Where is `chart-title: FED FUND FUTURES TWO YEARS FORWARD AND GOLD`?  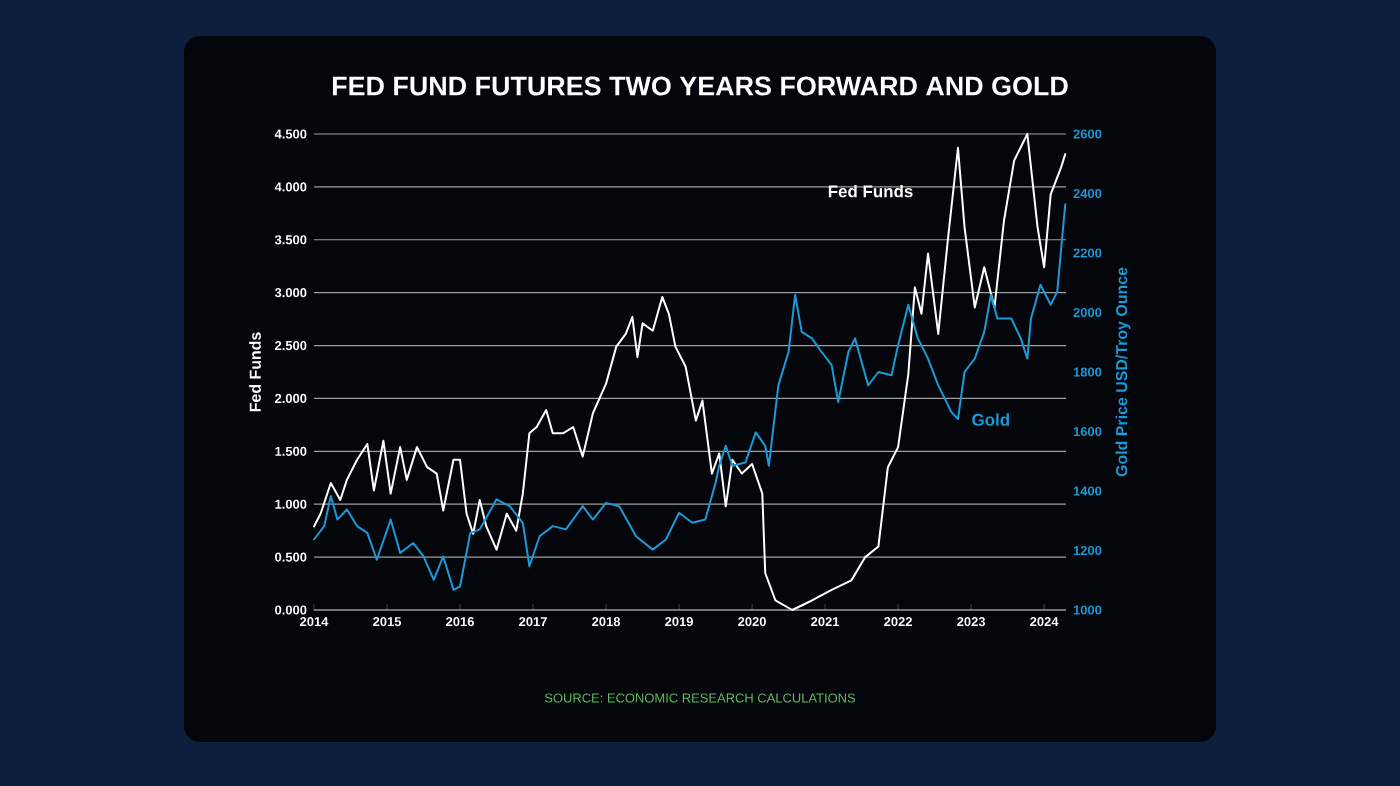 chart-title: FED FUND FUTURES TWO YEARS FORWARD AND GOLD is located at coordinates (700, 86).